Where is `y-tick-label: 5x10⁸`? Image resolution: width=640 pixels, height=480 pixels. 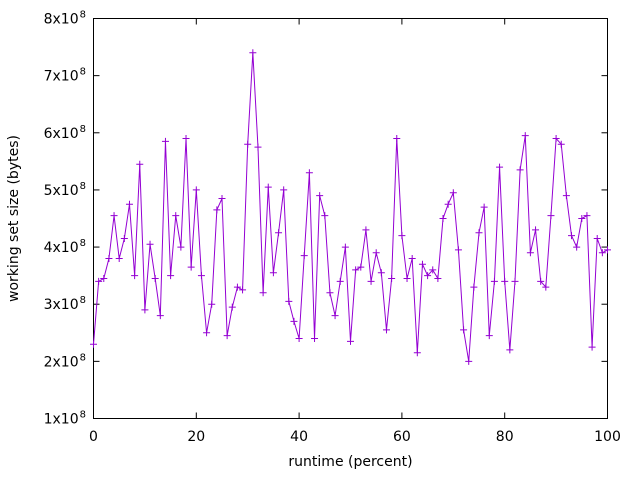 y-tick-label: 5x10⁸ is located at coordinates (65, 190).